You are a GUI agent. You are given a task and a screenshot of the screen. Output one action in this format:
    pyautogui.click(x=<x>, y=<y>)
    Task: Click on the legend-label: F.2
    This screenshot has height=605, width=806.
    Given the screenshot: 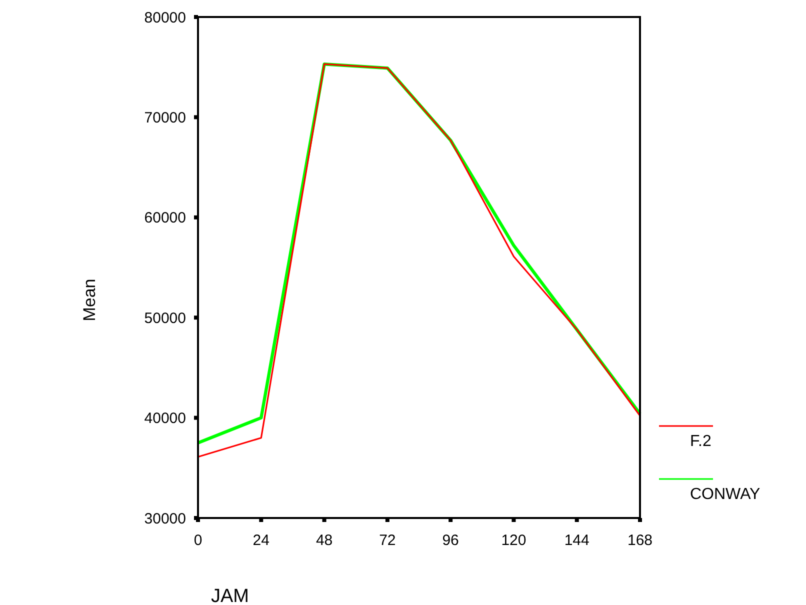 What is the action you would take?
    pyautogui.click(x=701, y=441)
    